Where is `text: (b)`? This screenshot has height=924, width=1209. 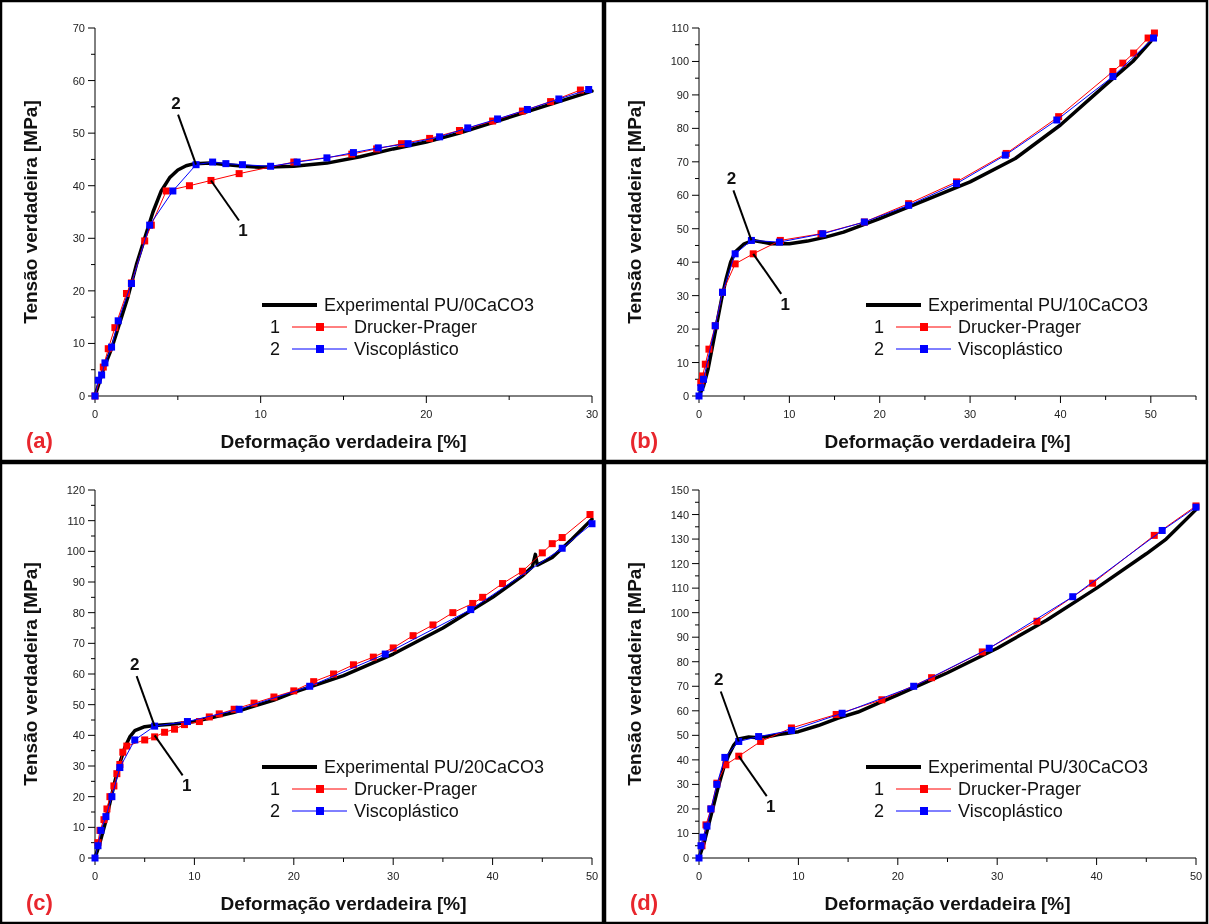 text: (b) is located at coordinates (644, 440).